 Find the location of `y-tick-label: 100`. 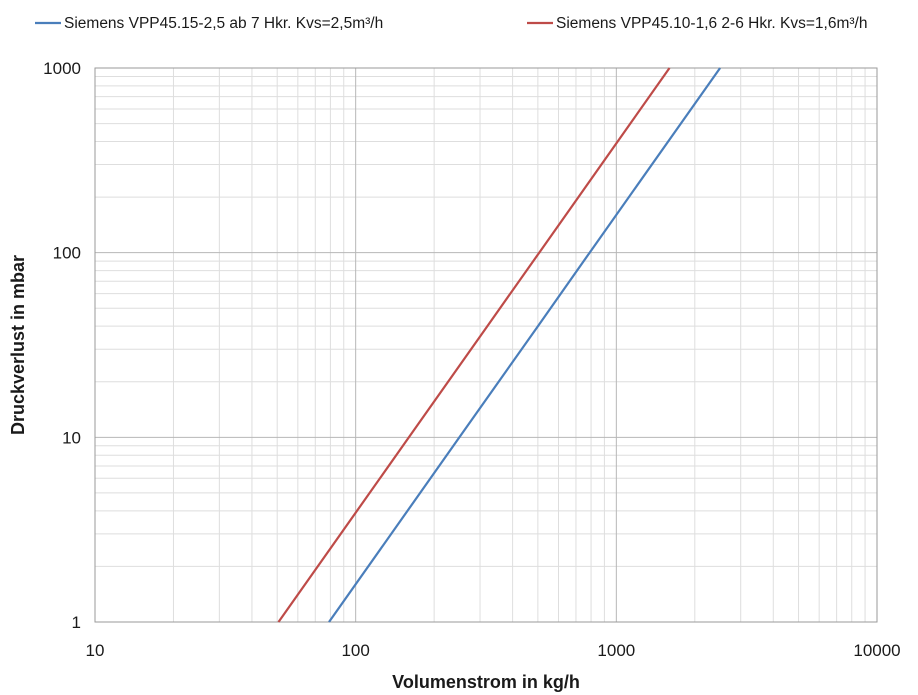

y-tick-label: 100 is located at coordinates (67, 253).